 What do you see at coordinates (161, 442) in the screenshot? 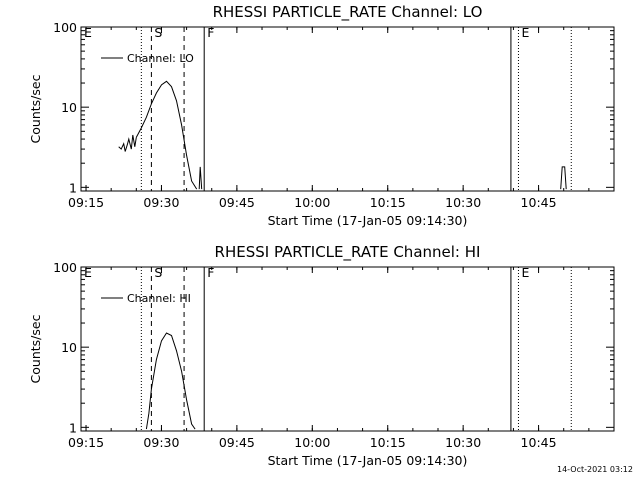
I see `panel2-x-tick-label: 09:30` at bounding box center [161, 442].